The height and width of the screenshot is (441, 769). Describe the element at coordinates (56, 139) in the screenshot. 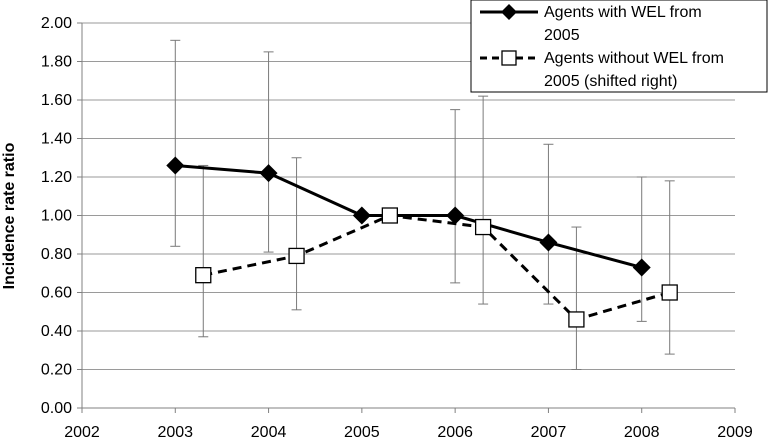

I see `y-tick-label-7: 1.40` at that location.